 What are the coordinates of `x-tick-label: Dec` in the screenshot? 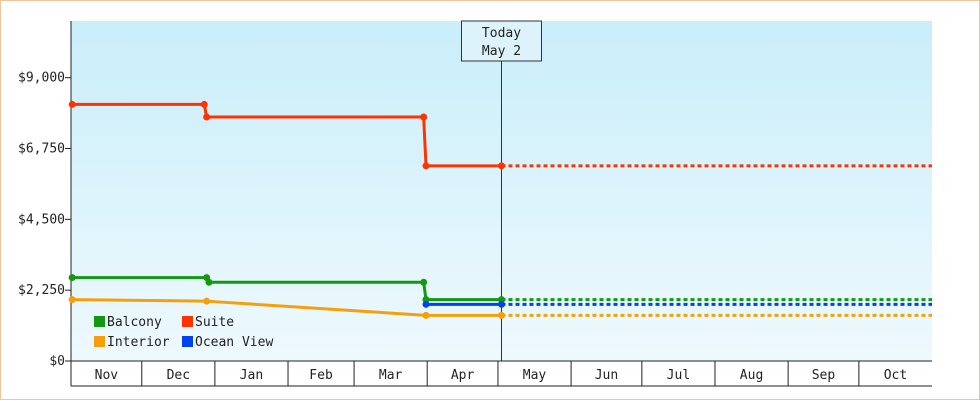 It's located at (178, 375).